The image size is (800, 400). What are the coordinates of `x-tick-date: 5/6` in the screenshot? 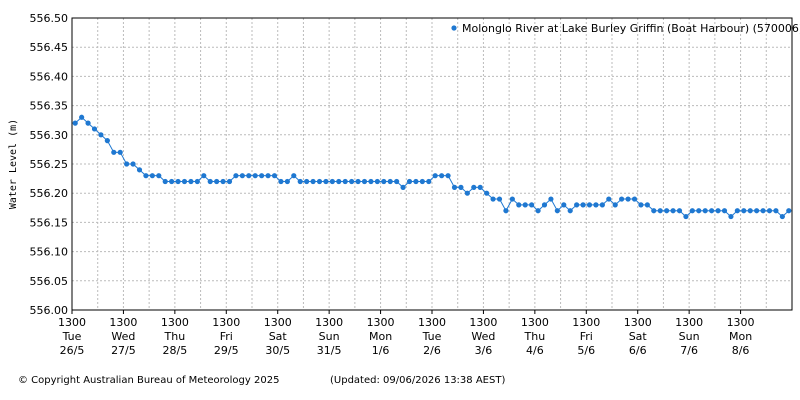 It's located at (586, 350).